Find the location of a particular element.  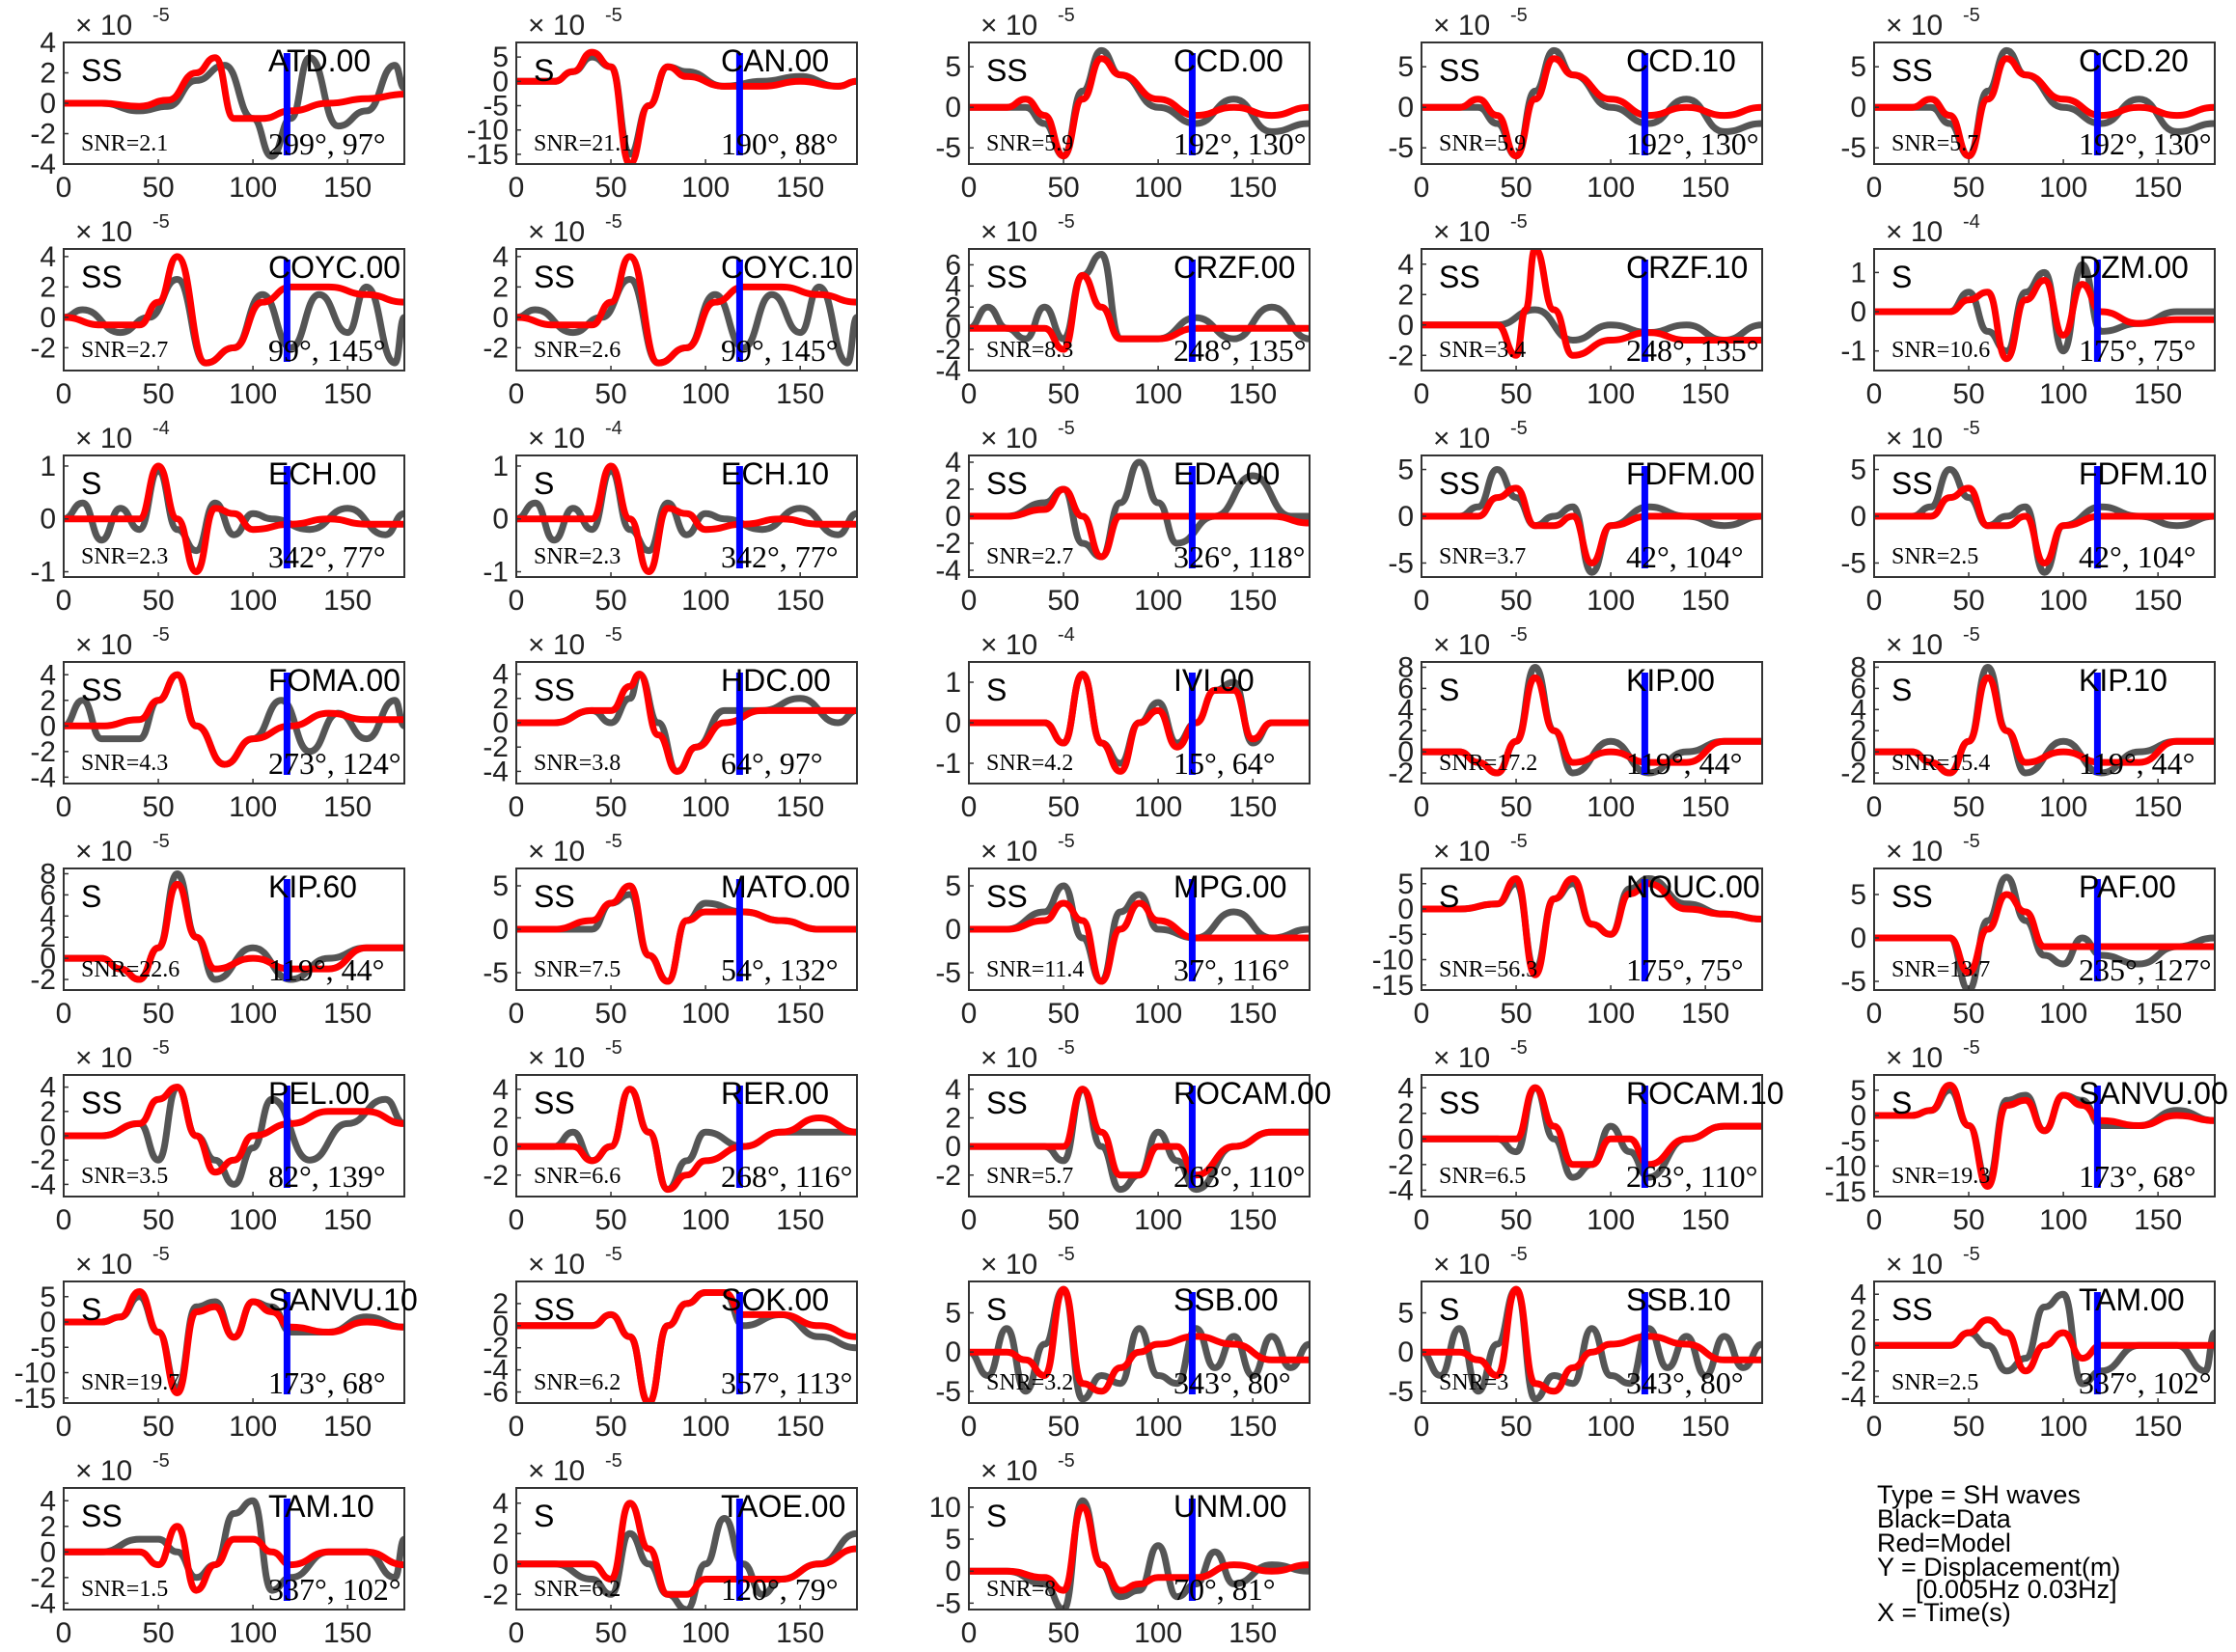

station-label: FOMA.00 is located at coordinates (334, 680).